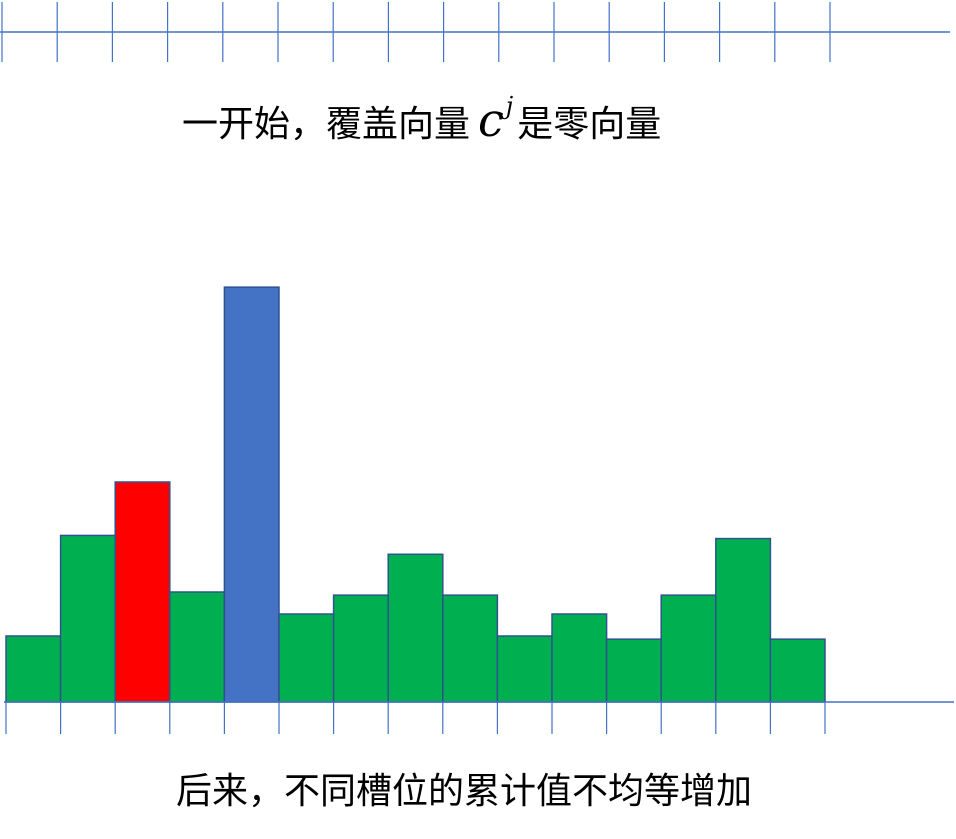 The height and width of the screenshot is (839, 956). What do you see at coordinates (589, 124) in the screenshot?
I see `top-caption-after: 是零向量` at bounding box center [589, 124].